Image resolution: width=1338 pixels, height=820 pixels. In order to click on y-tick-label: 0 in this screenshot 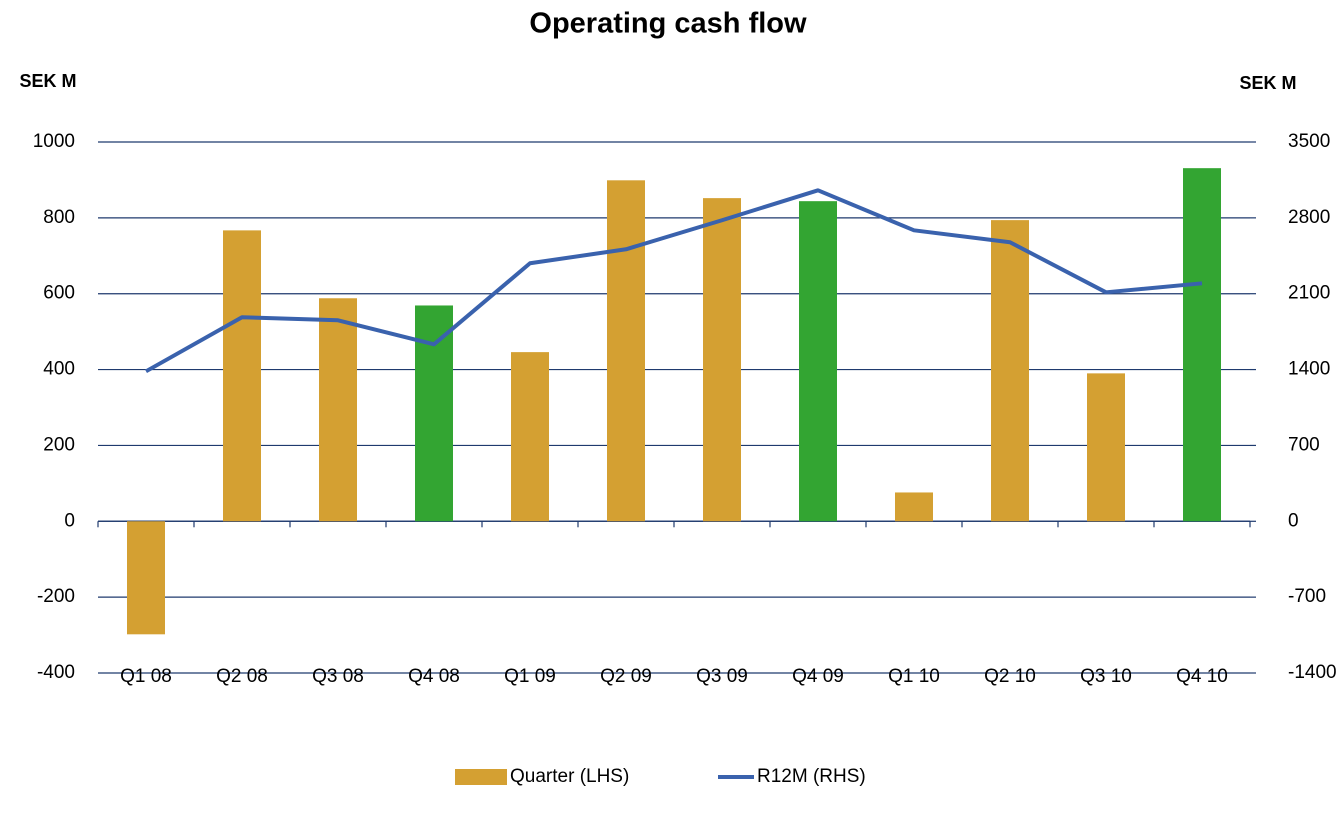, I will do `click(69, 520)`.